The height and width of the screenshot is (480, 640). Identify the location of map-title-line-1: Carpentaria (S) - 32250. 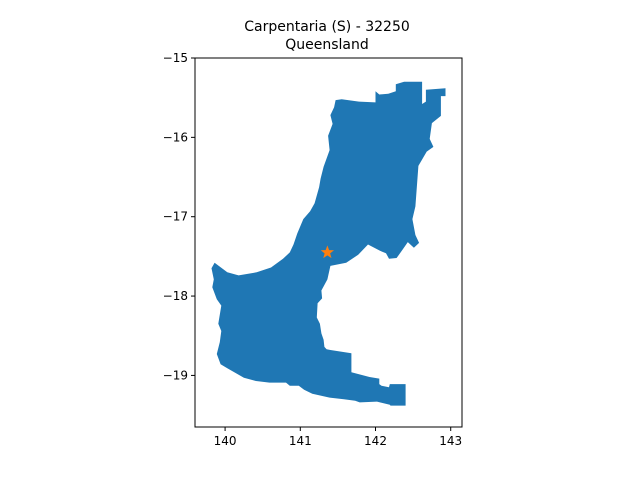
(327, 27).